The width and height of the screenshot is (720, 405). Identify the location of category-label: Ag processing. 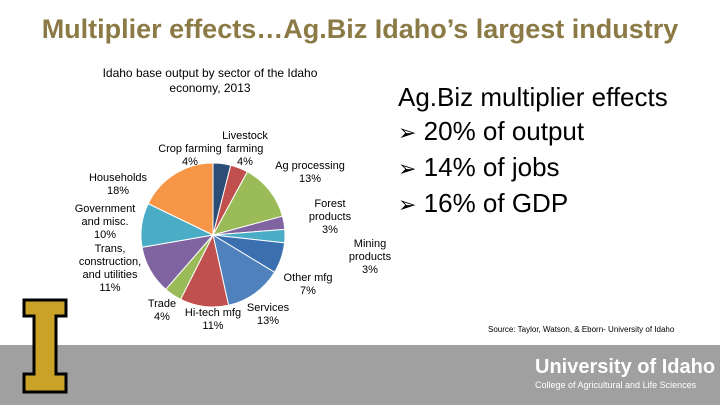
(310, 166).